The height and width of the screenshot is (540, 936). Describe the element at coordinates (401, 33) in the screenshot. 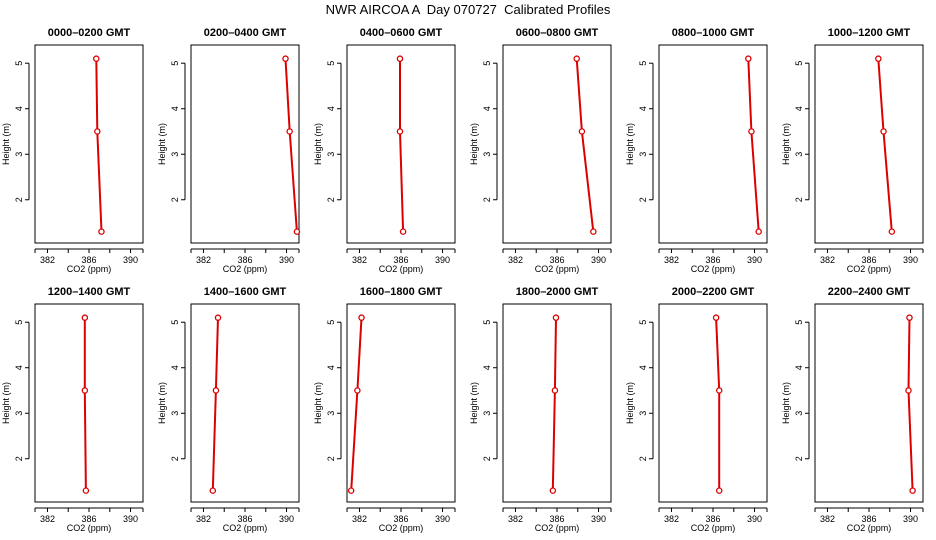

I see `panel-title: 0400–0600 GMT` at that location.